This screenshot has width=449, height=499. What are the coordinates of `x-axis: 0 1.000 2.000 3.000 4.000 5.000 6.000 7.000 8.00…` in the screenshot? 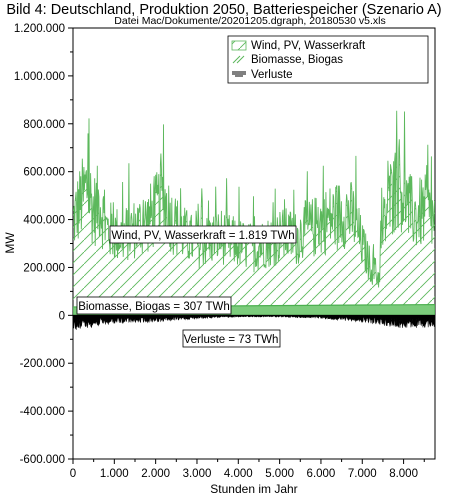 It's located at (247, 469).